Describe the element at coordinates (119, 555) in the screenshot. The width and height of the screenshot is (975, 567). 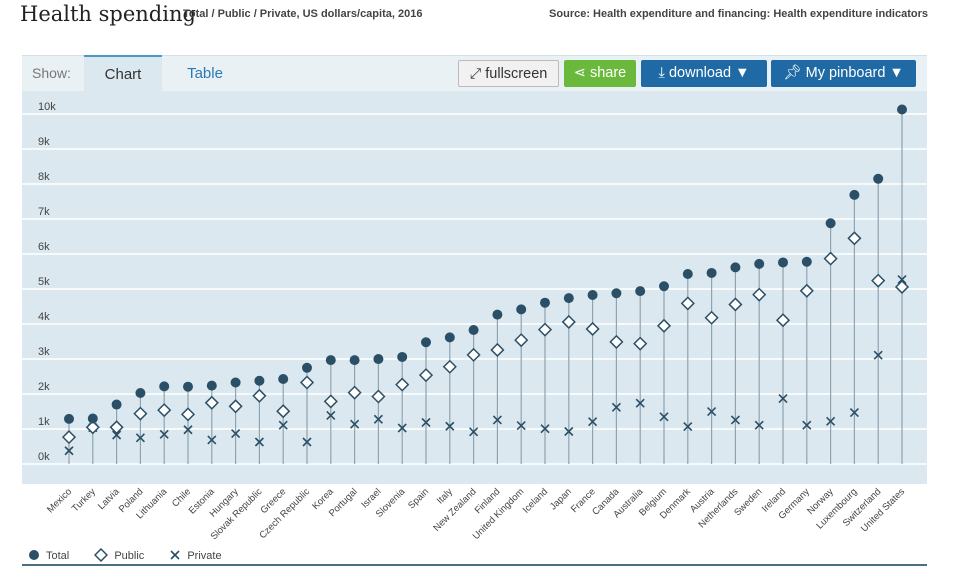
I see `legend-item-public: Public` at that location.